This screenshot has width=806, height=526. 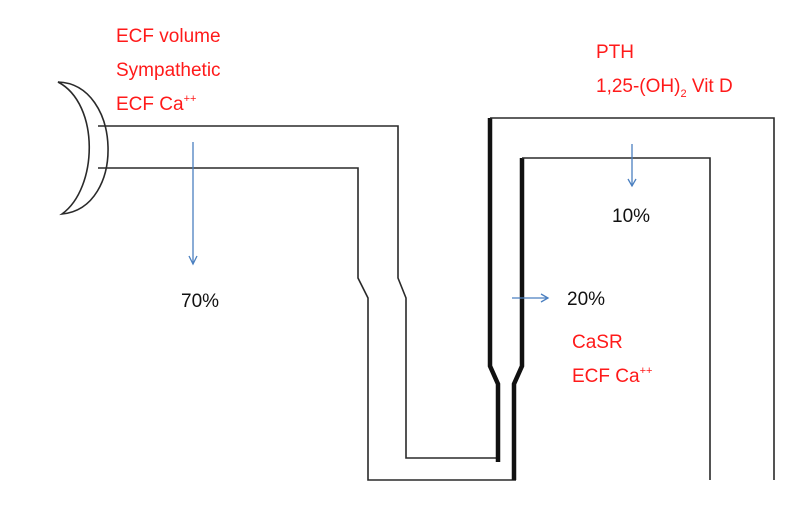 I want to click on thick-ascending-limb-left-wall, so click(x=494, y=290).